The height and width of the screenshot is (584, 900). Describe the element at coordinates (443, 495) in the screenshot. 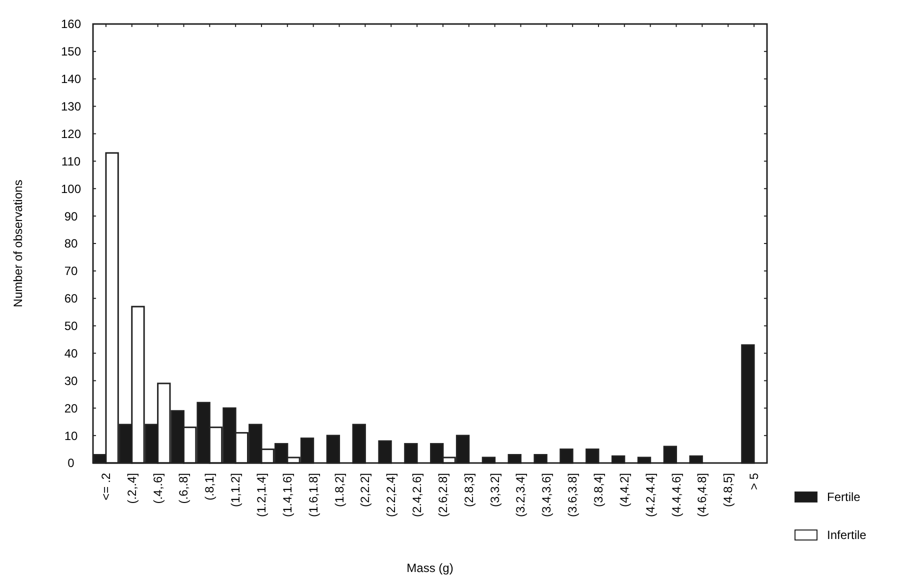

I see `x-tick-label: (2.6,2.8]` at that location.